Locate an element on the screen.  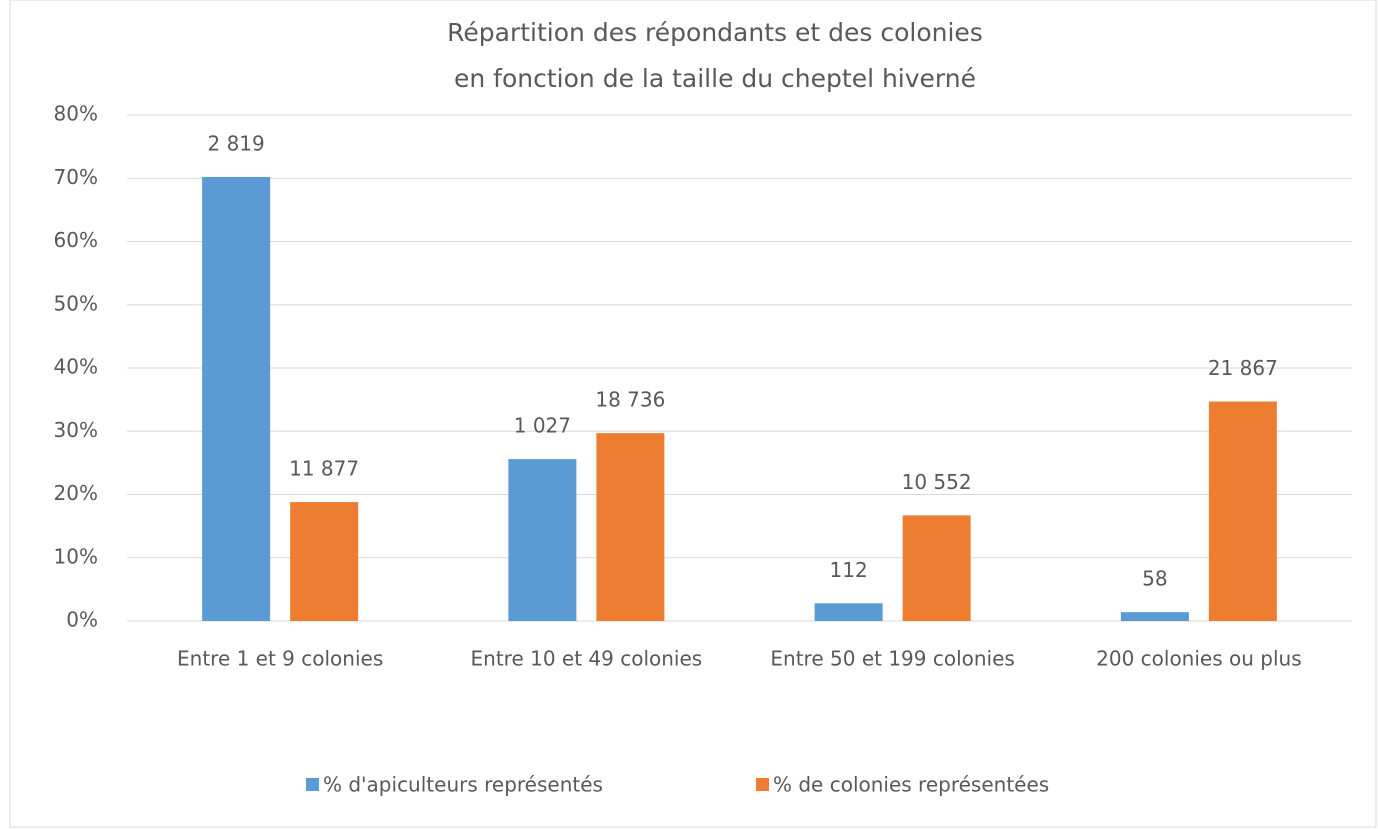
x-tick-label: Entre 10 et 49 colonies is located at coordinates (587, 659).